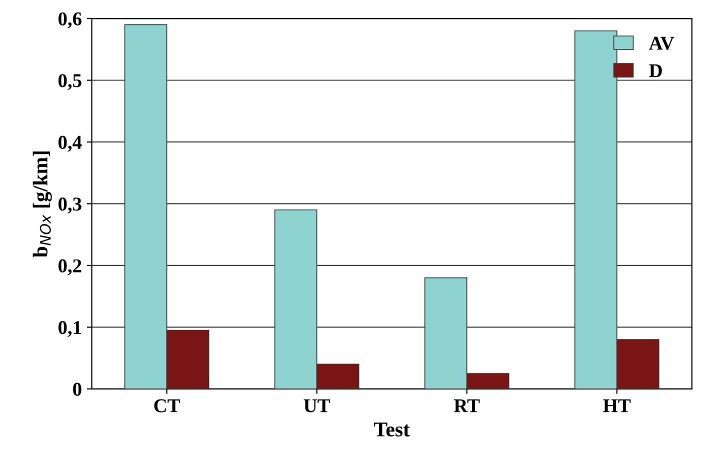  Describe the element at coordinates (70, 20) in the screenshot. I see `y-tick-label: 0,6` at that location.